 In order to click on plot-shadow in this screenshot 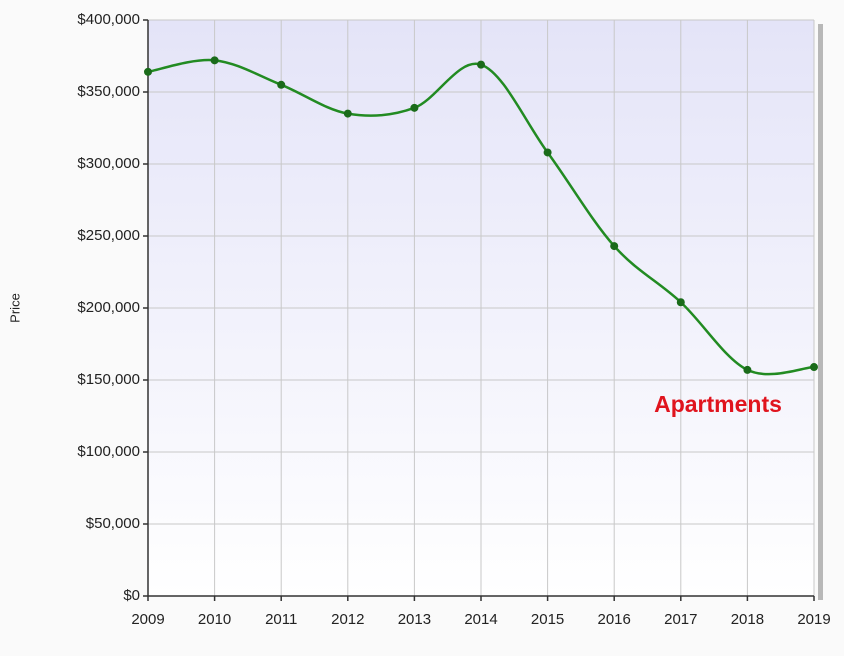, I will do `click(820, 312)`.